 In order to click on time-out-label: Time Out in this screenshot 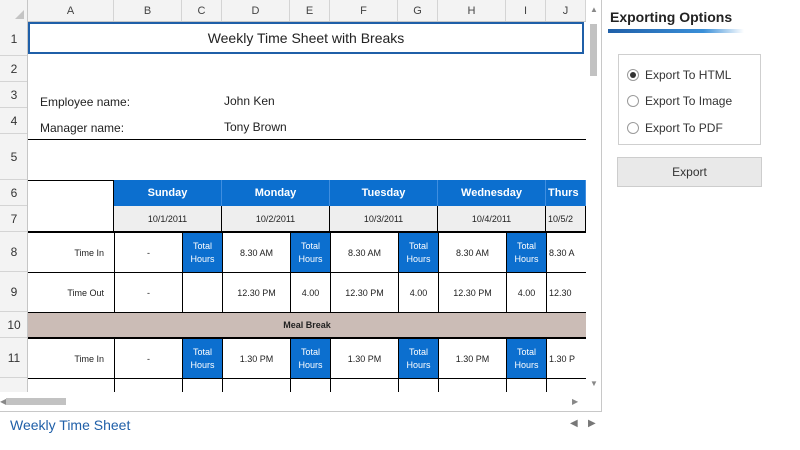, I will do `click(71, 292)`.